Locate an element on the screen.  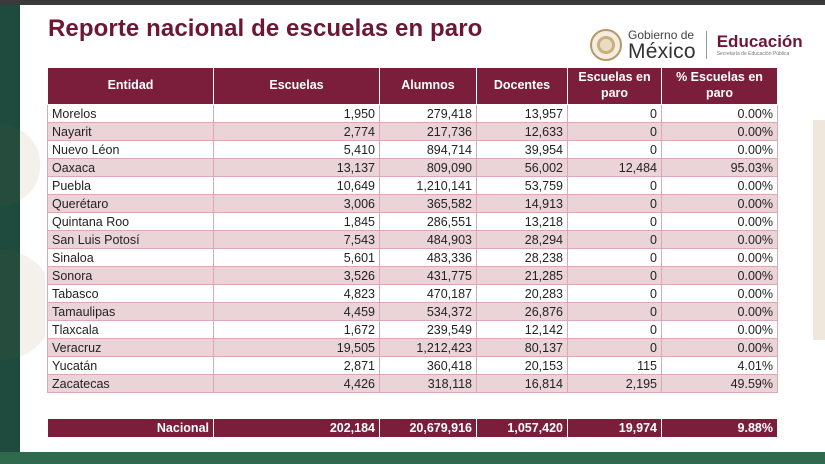
cell-escuelas-en-paro: 12,484 is located at coordinates (614, 167).